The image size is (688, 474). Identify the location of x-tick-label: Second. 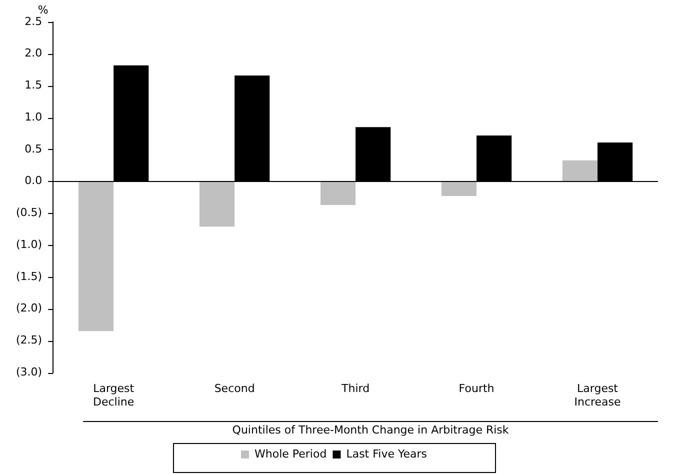
(234, 389).